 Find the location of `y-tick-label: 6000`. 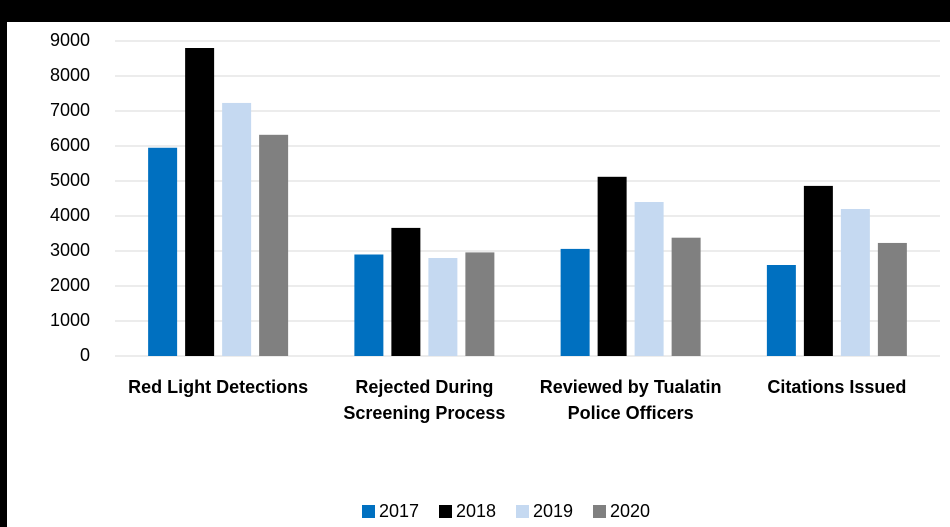

y-tick-label: 6000 is located at coordinates (70, 145).